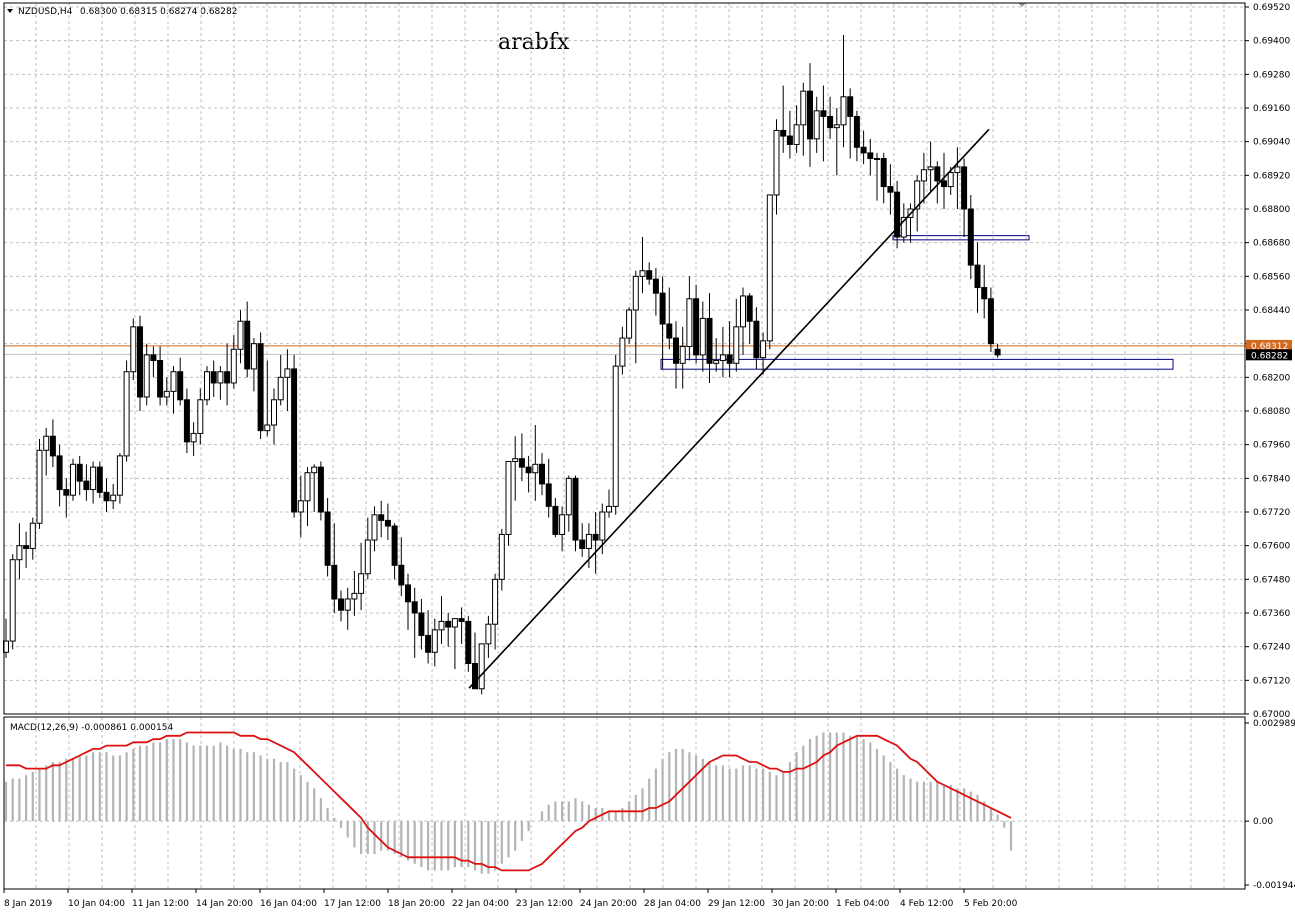  I want to click on price-tick-label: 0.67600, so click(1271, 547).